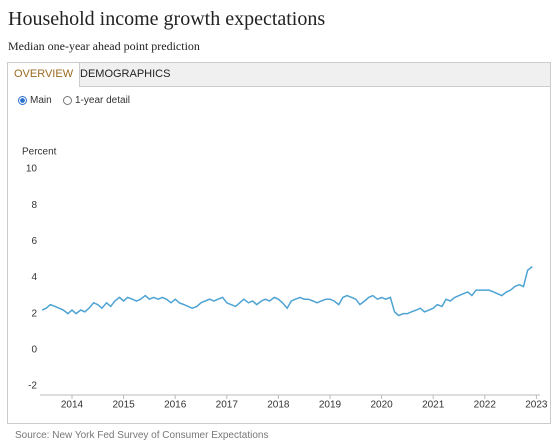 This screenshot has height=445, width=554. I want to click on x-tick-label: 2022, so click(485, 405).